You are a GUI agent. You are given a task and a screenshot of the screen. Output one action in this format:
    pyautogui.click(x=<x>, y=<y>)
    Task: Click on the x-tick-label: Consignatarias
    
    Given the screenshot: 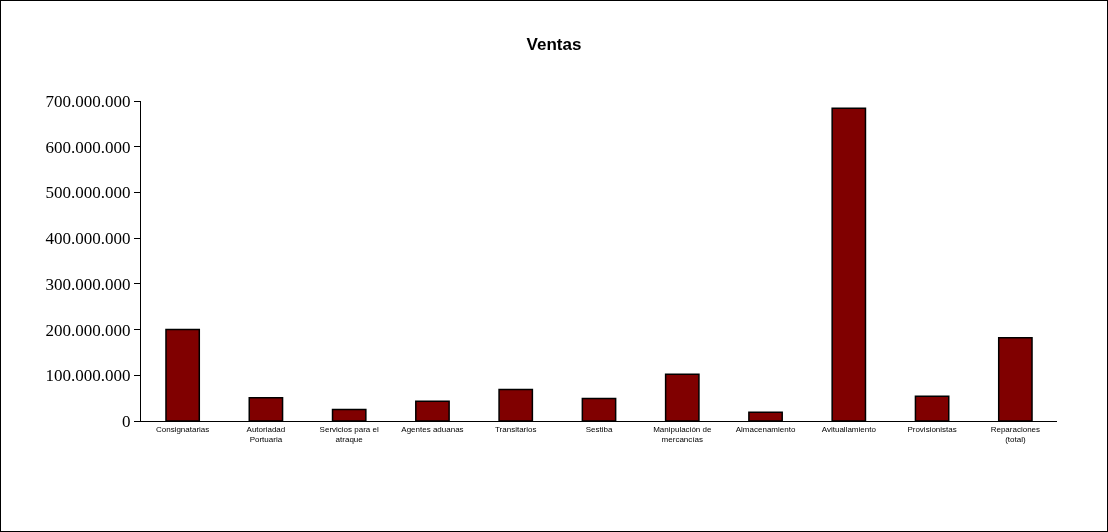 What is the action you would take?
    pyautogui.click(x=182, y=429)
    